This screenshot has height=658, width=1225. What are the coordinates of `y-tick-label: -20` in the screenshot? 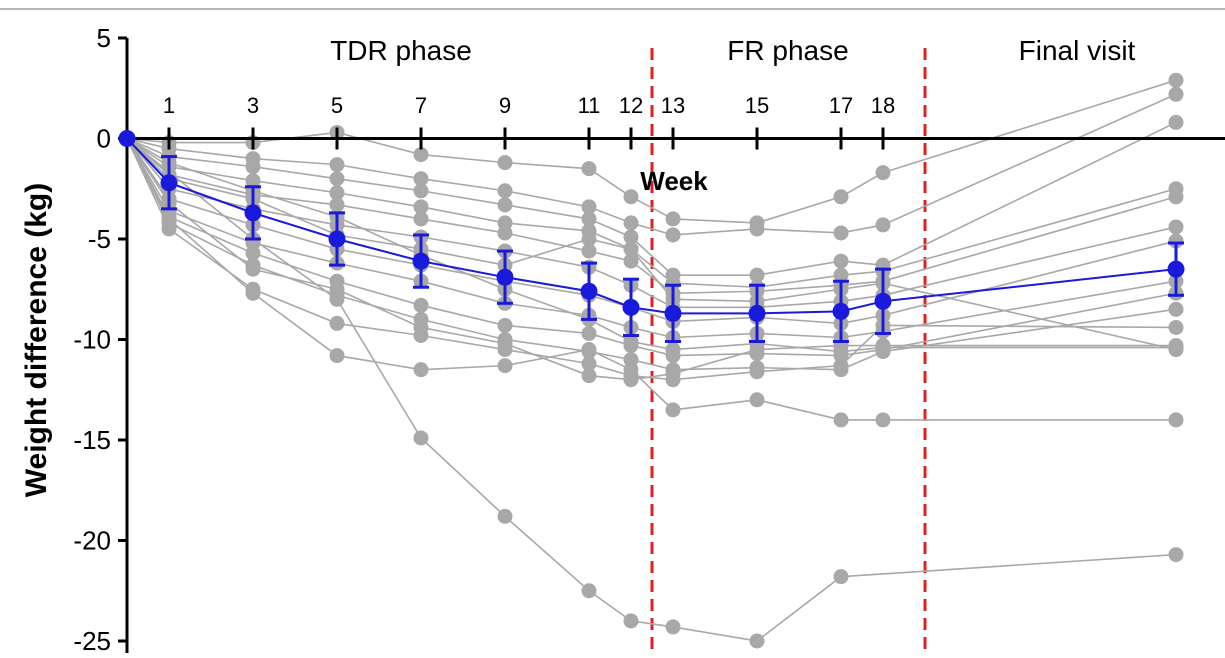 It's located at (92, 541).